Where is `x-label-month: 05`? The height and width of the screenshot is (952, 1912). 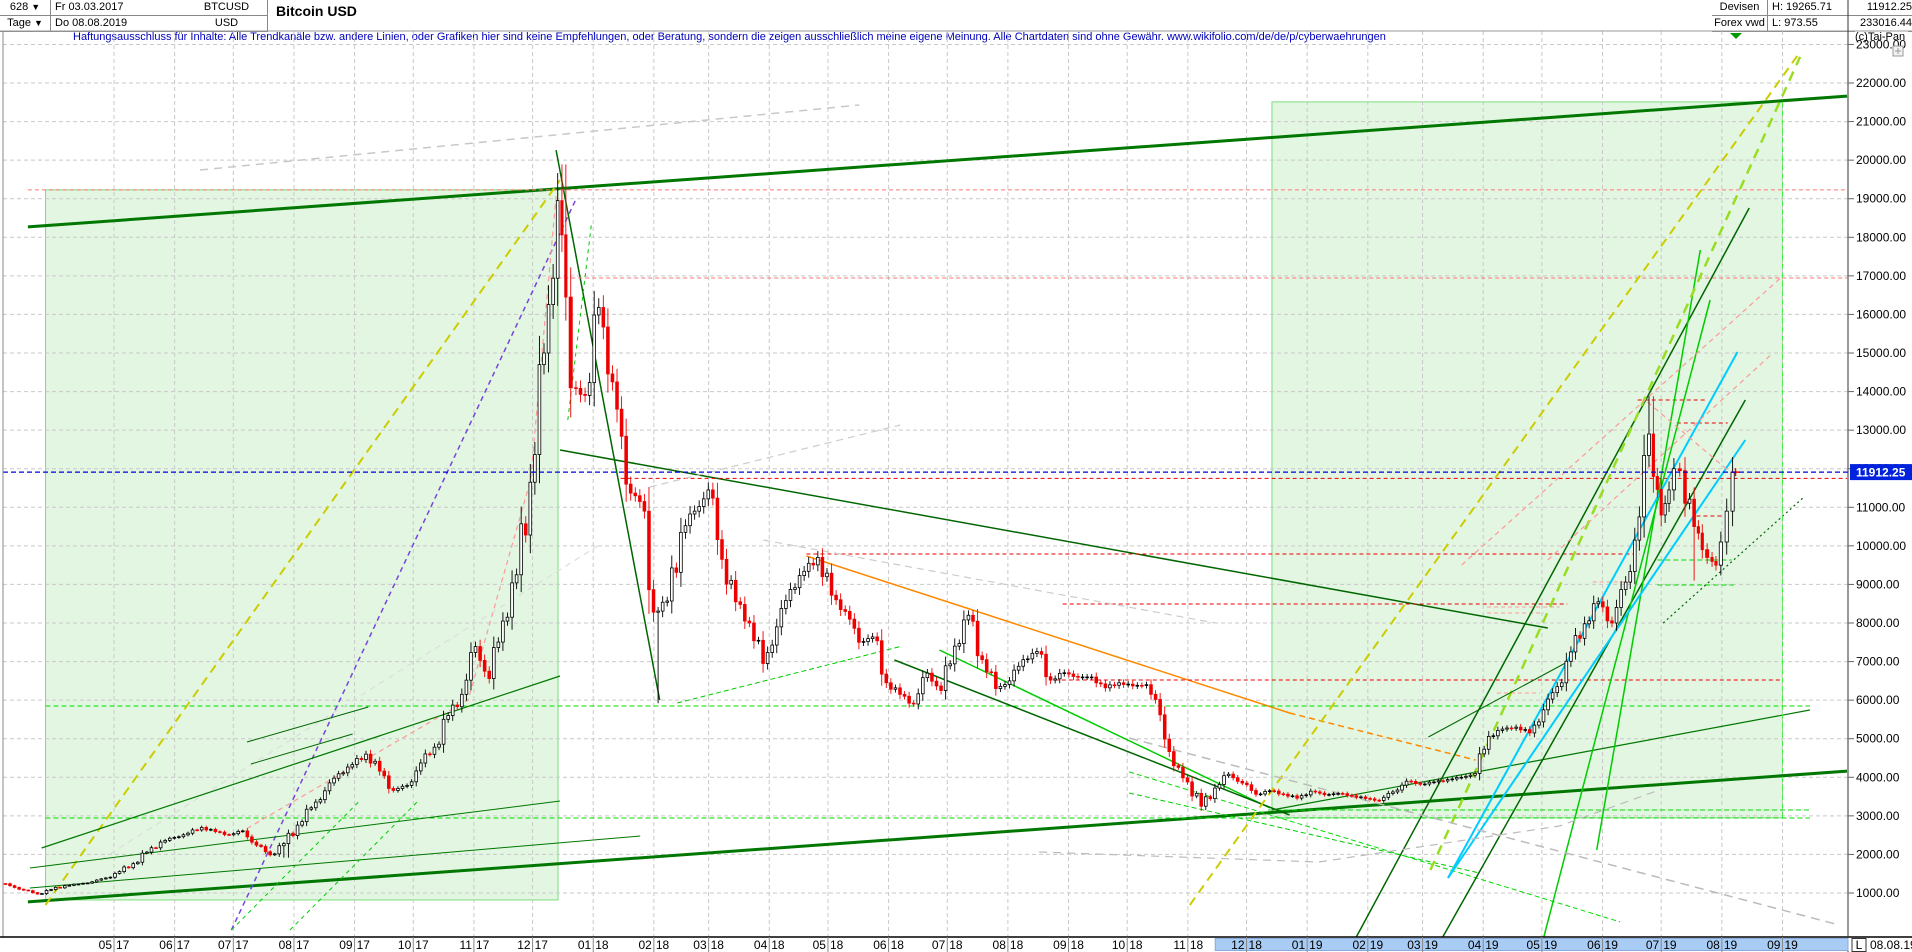 x-label-month: 05 is located at coordinates (106, 945).